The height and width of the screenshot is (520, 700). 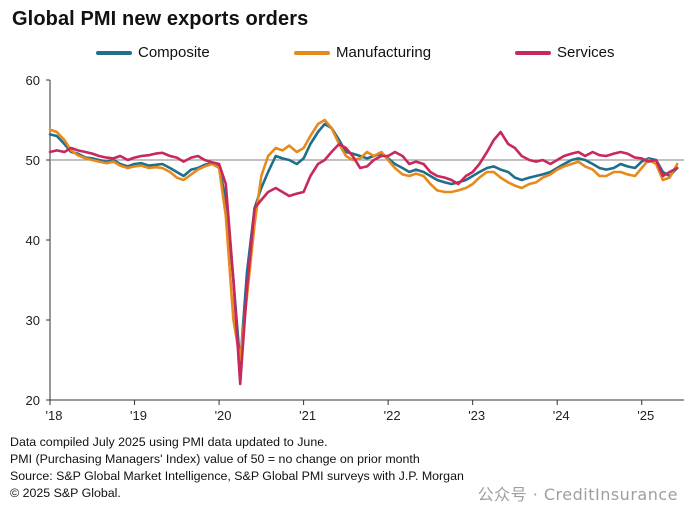 I want to click on x-tick-label: '20, so click(x=223, y=415).